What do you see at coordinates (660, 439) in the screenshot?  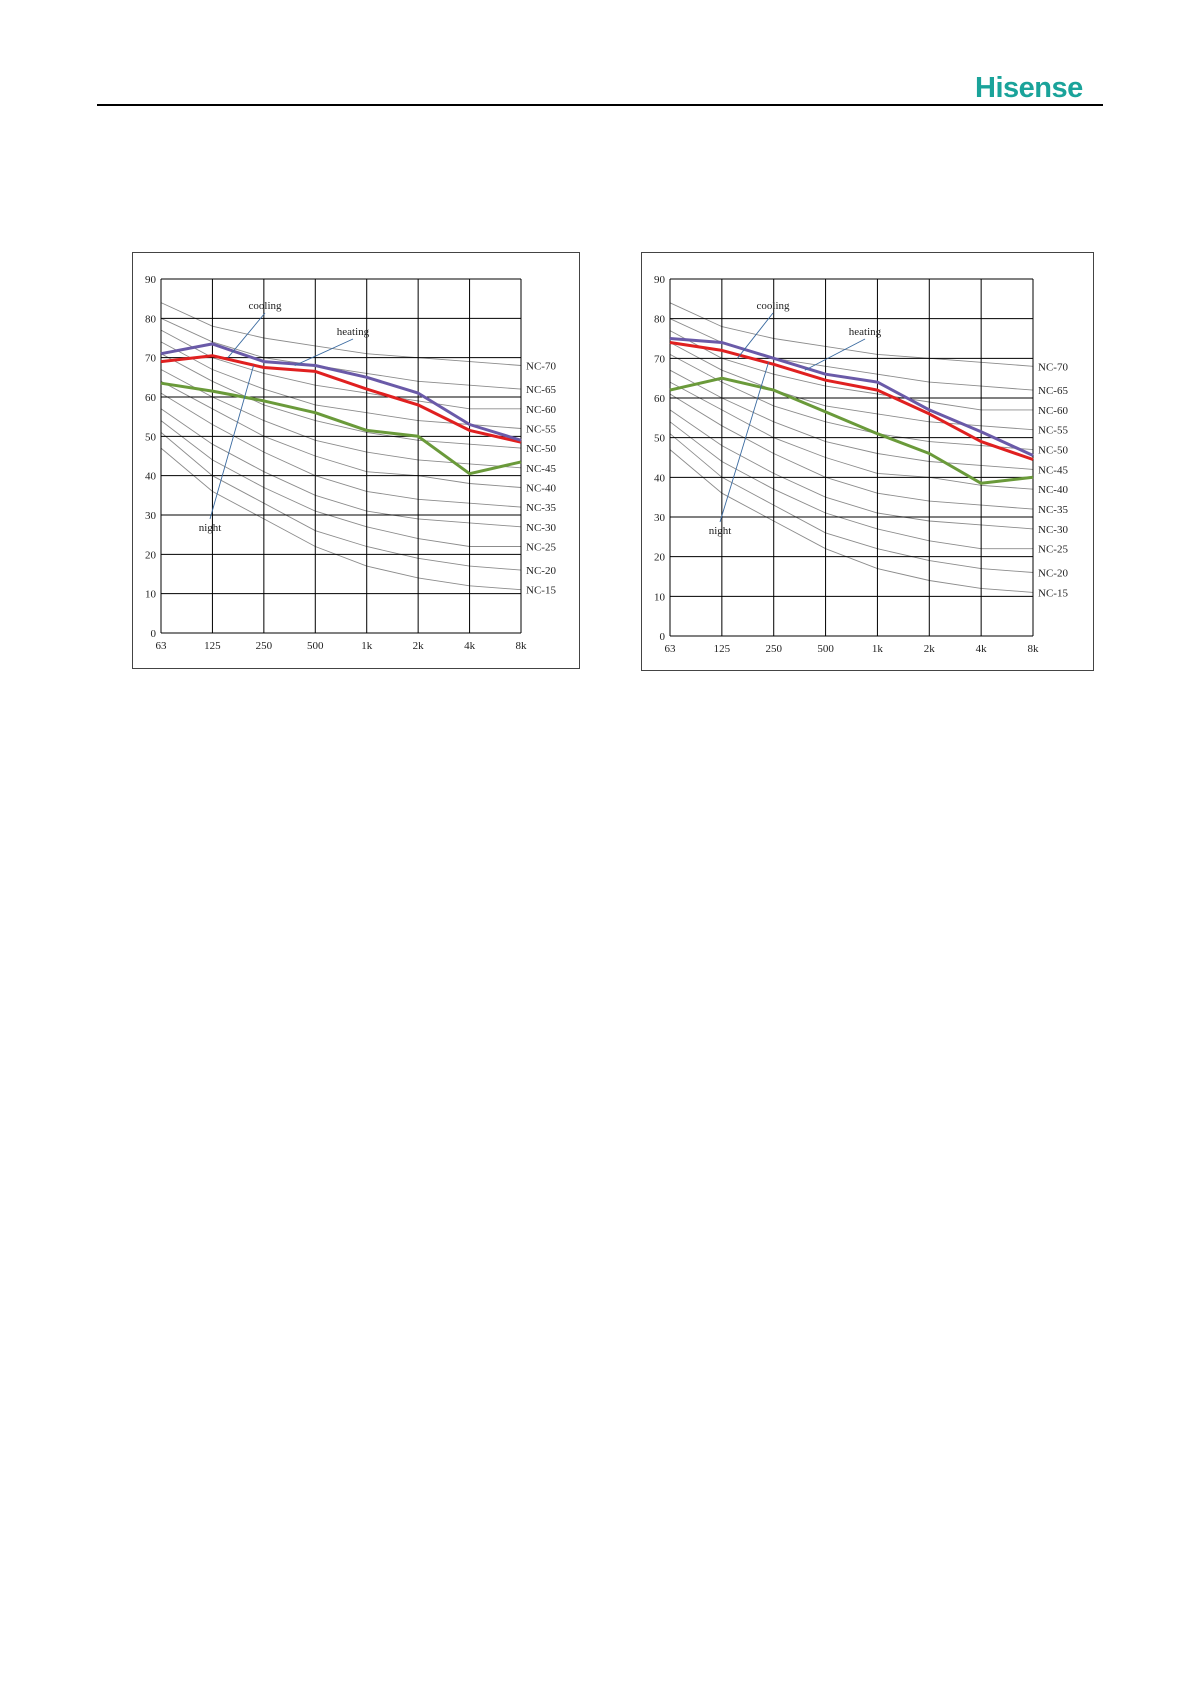 I see `chart2-y-tick-label: 50` at bounding box center [660, 439].